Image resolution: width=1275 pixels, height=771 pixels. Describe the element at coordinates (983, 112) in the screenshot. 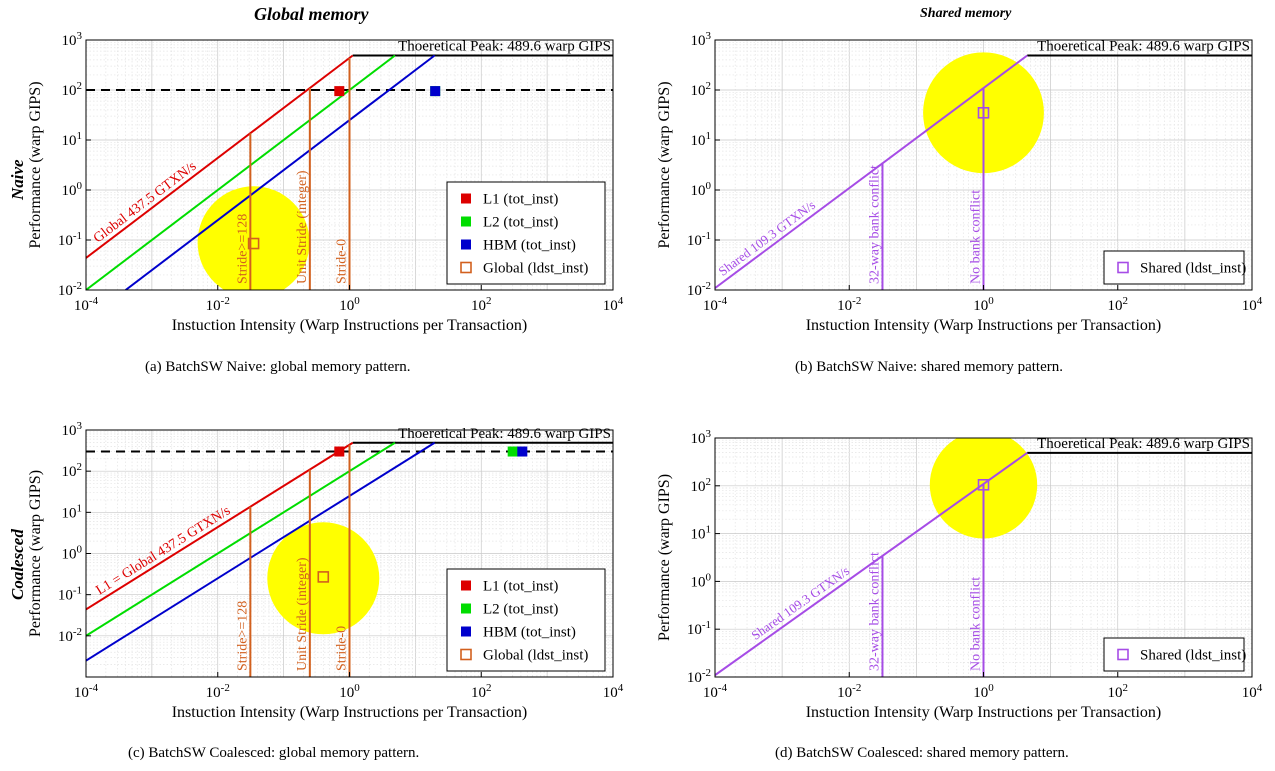

I see `data-point-shared` at that location.